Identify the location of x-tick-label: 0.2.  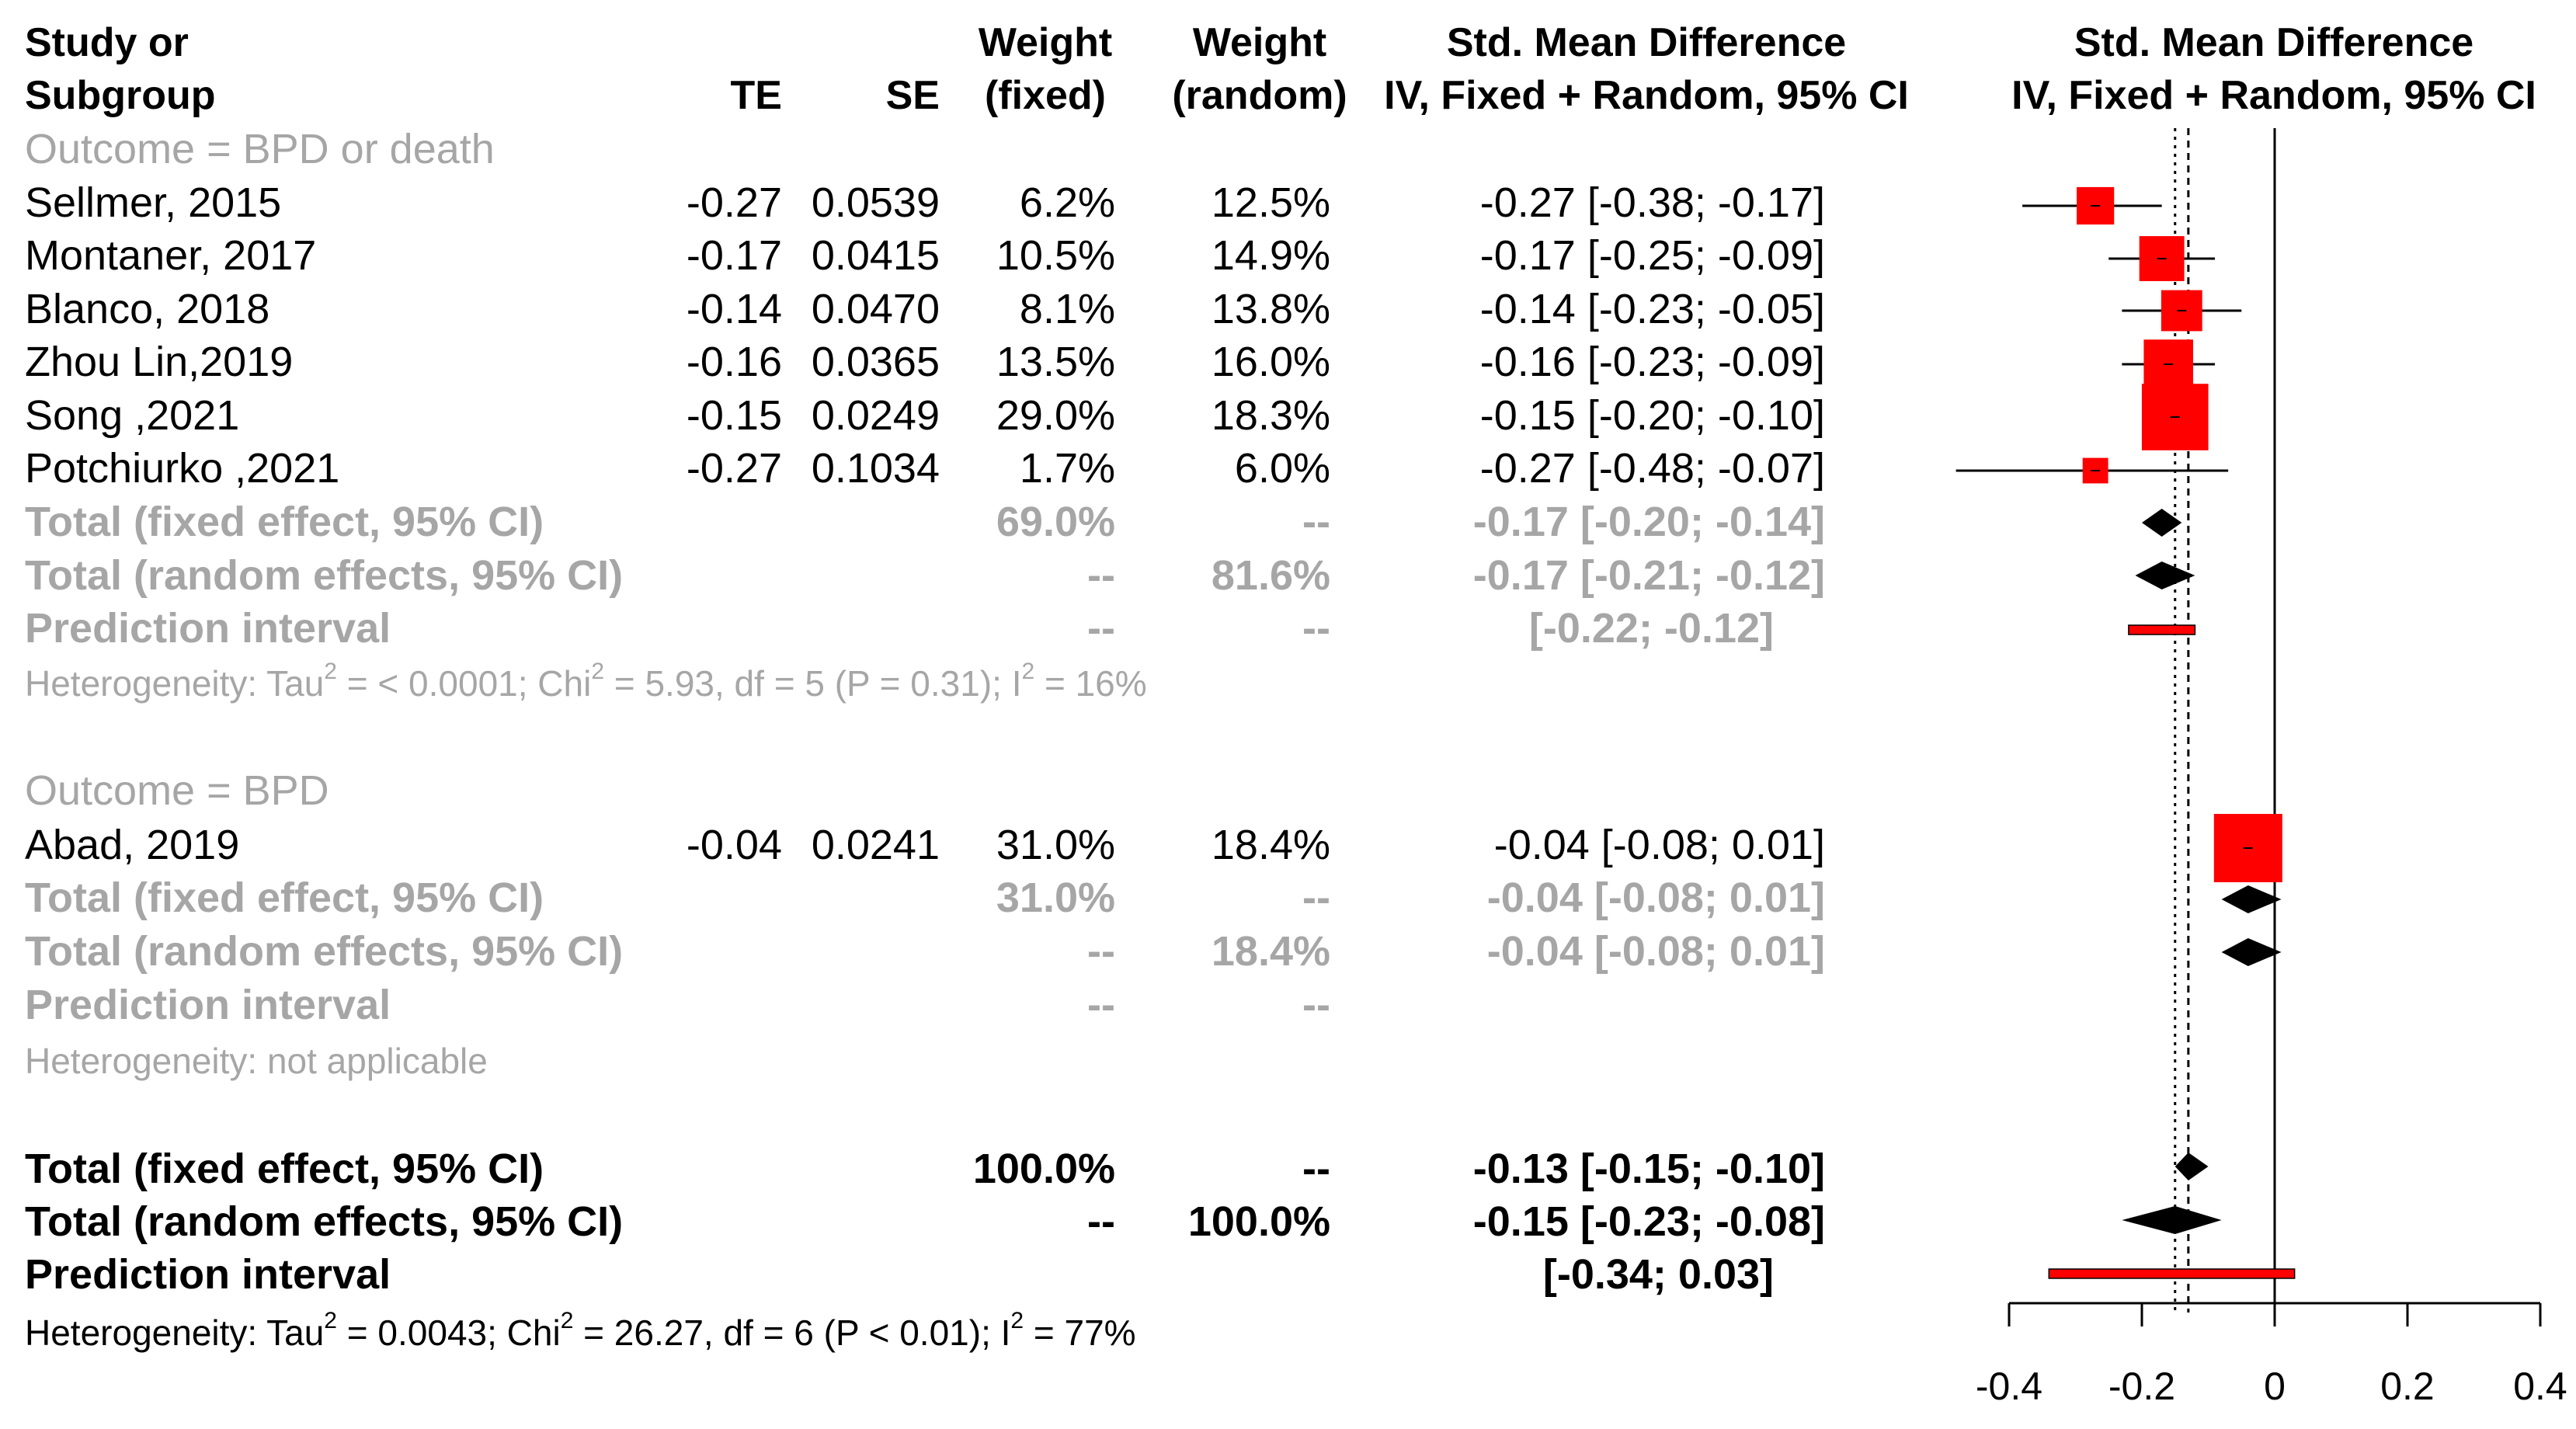
(2407, 1386).